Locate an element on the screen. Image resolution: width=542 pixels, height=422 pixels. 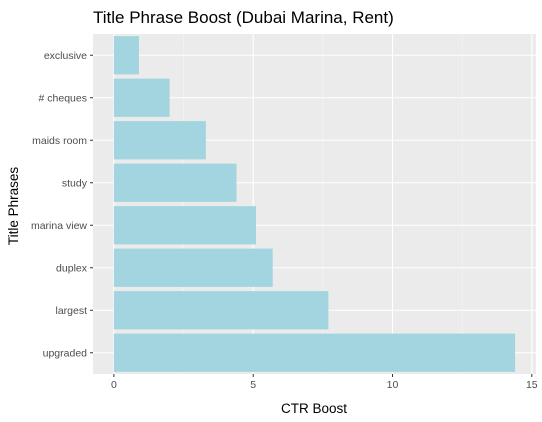
y-tick-label: # cheques is located at coordinates (63, 98).